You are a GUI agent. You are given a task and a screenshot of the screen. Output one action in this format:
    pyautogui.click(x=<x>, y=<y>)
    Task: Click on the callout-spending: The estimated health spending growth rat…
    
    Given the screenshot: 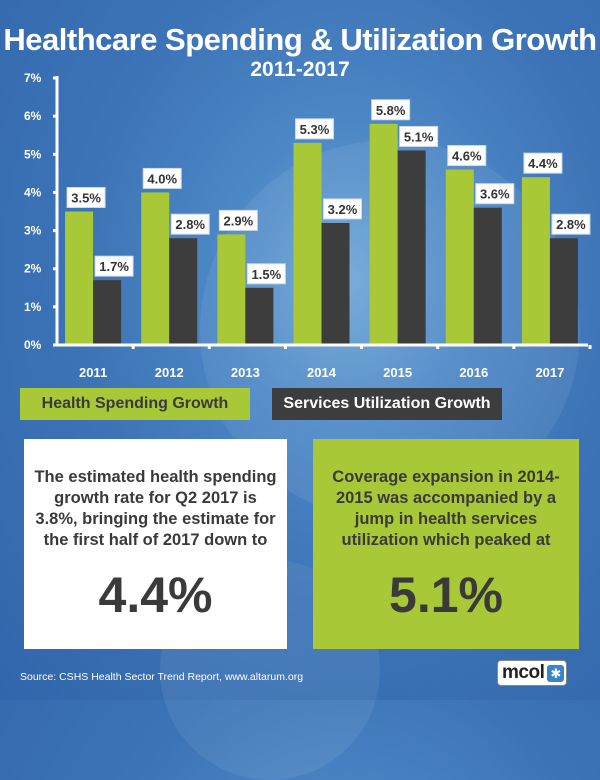 What is the action you would take?
    pyautogui.click(x=155, y=544)
    